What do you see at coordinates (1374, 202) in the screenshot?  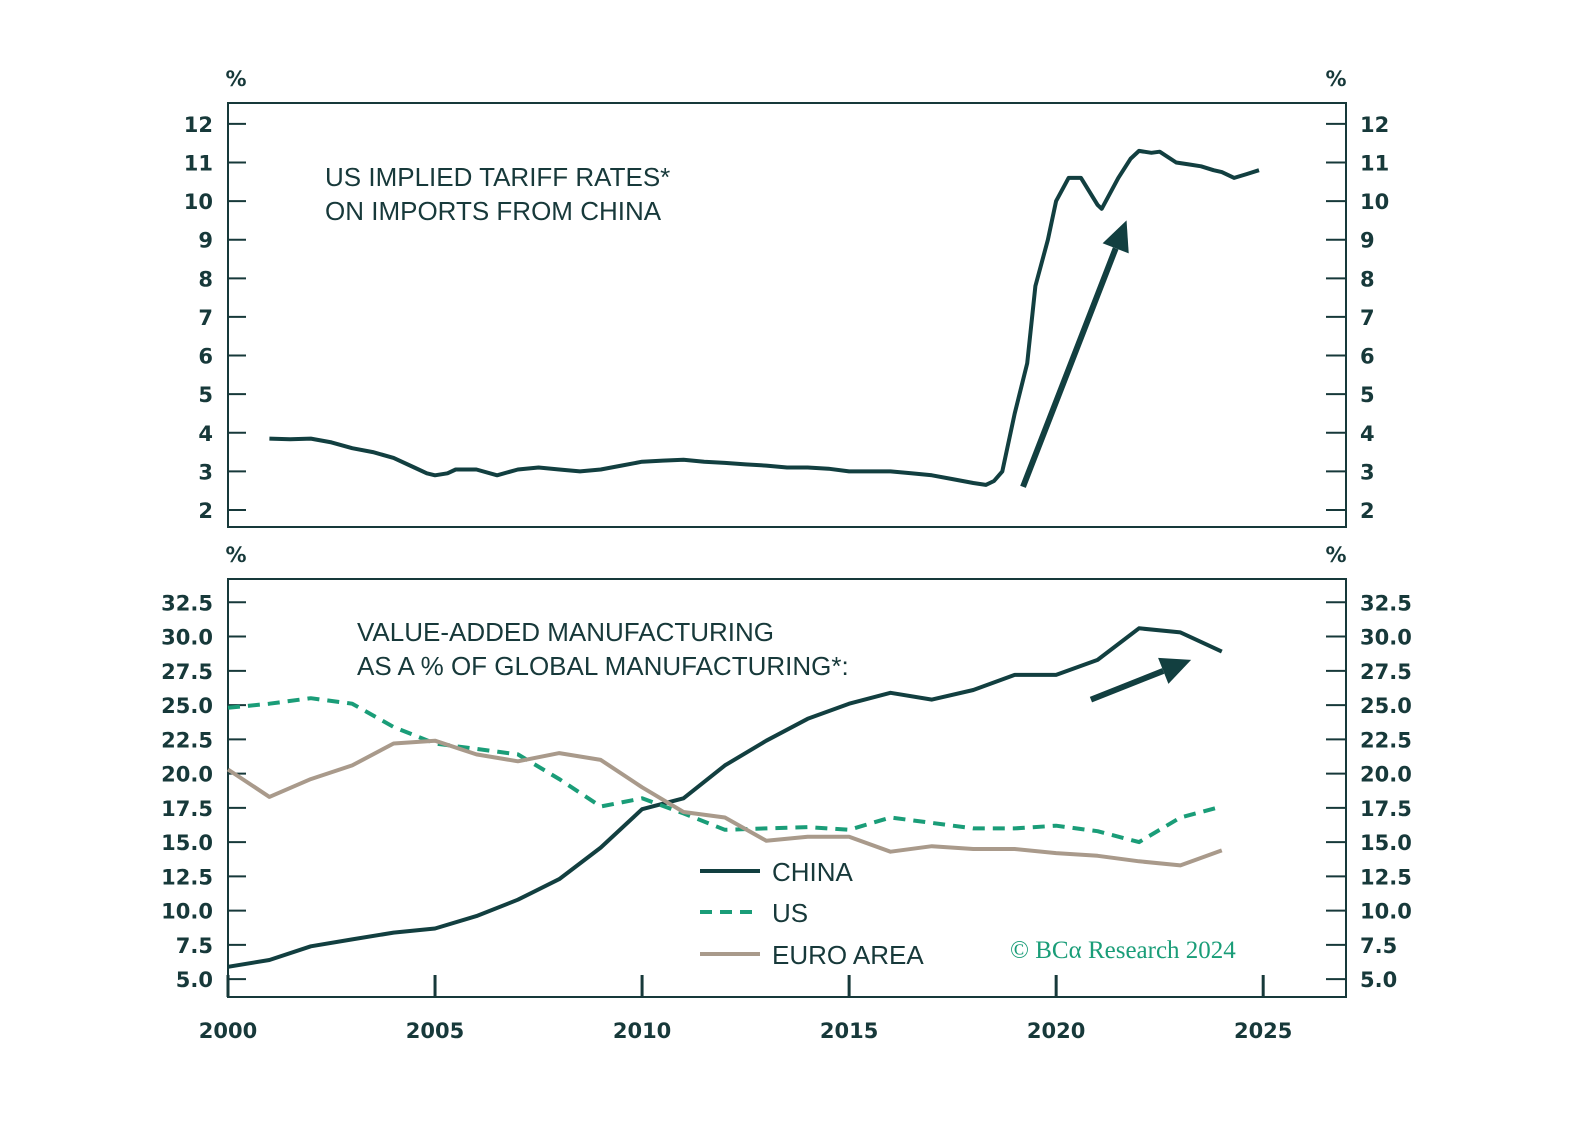 I see `y-tick-label-right: 10` at bounding box center [1374, 202].